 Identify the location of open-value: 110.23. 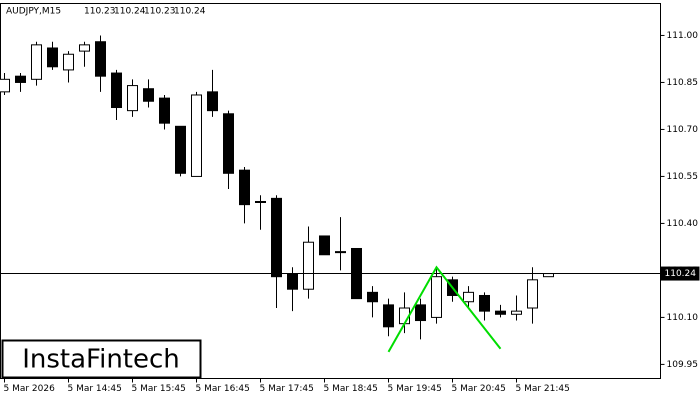
(100, 12).